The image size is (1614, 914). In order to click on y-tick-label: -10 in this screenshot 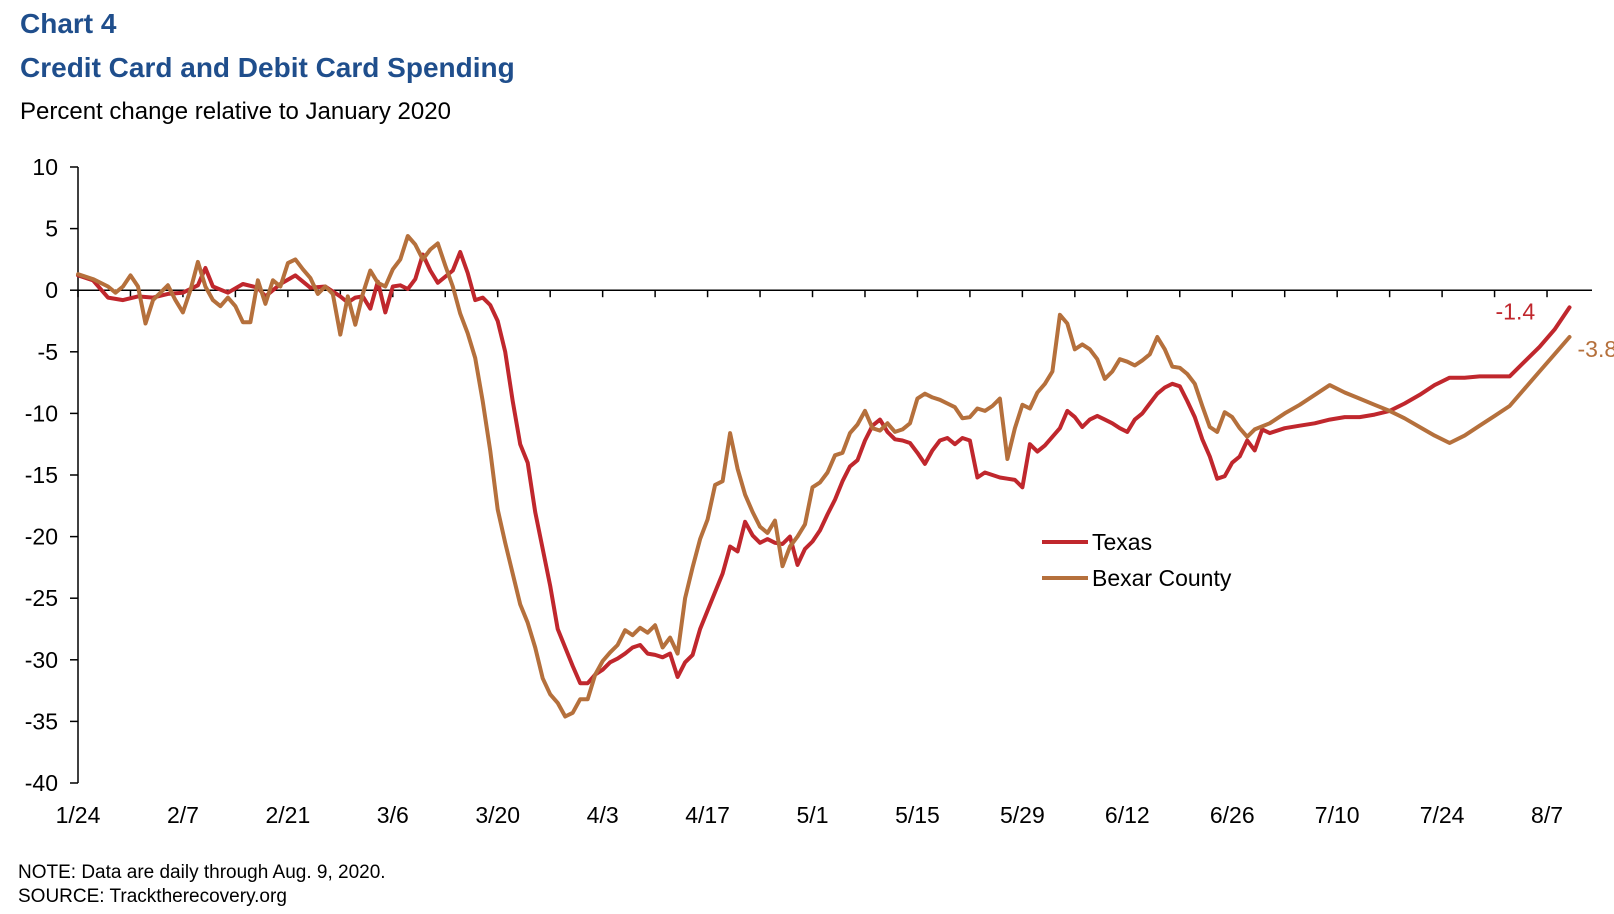, I will do `click(41, 413)`.